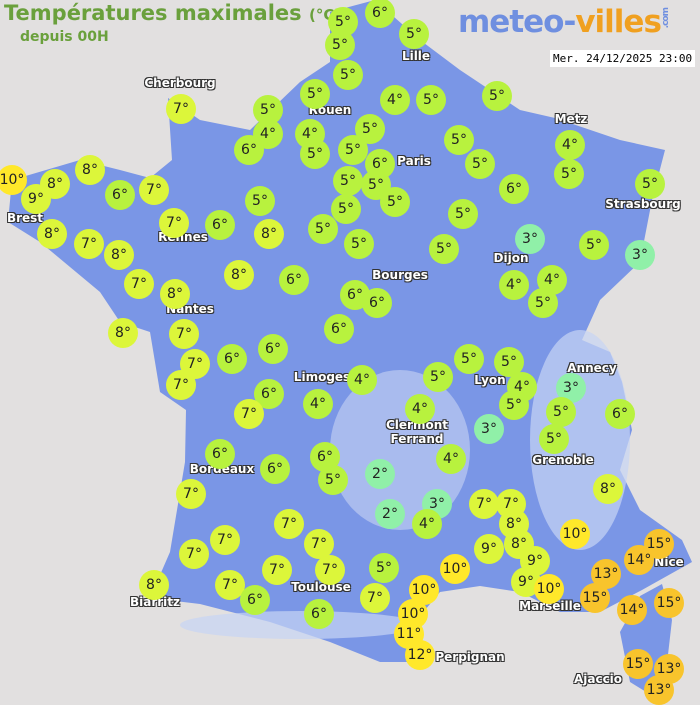  Describe the element at coordinates (659, 690) in the screenshot. I see `temperature-marker: 13°` at that location.